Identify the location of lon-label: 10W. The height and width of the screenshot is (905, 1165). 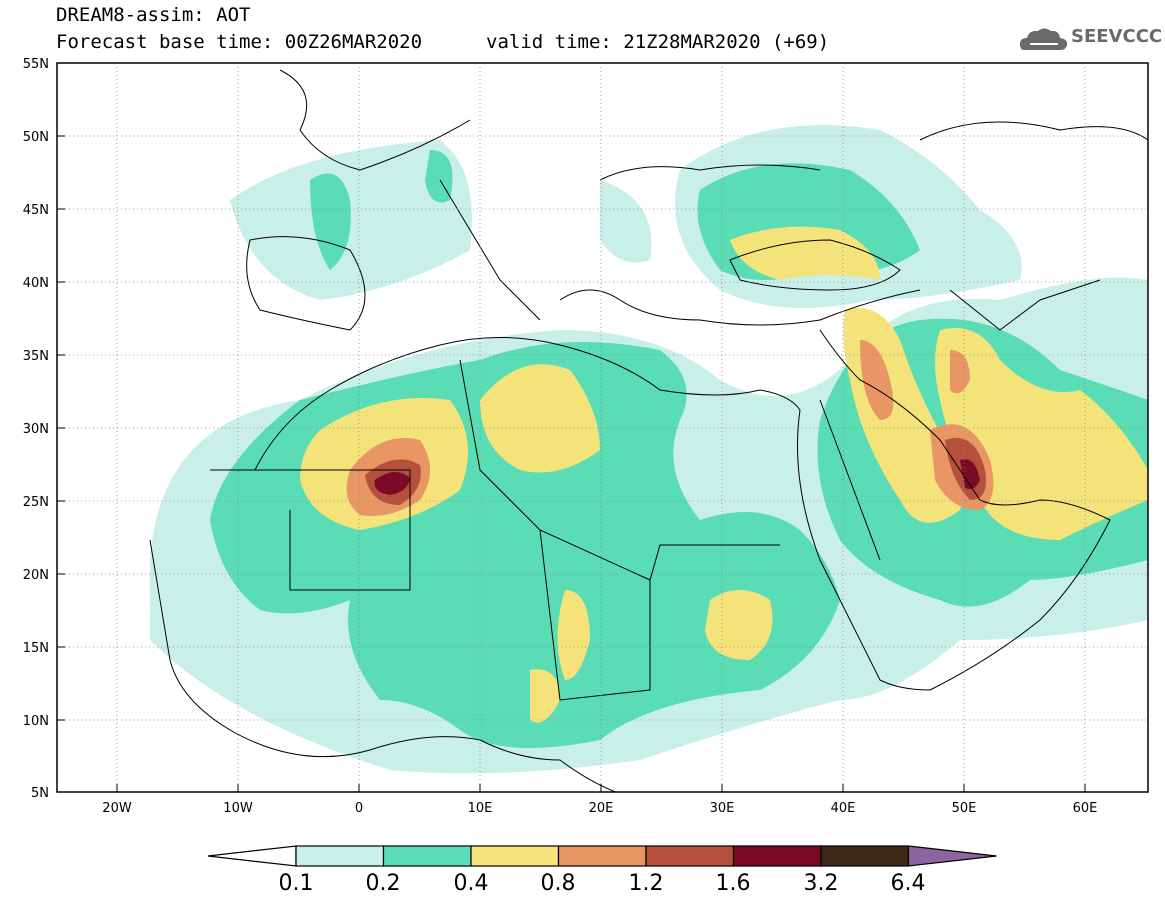
(238, 808).